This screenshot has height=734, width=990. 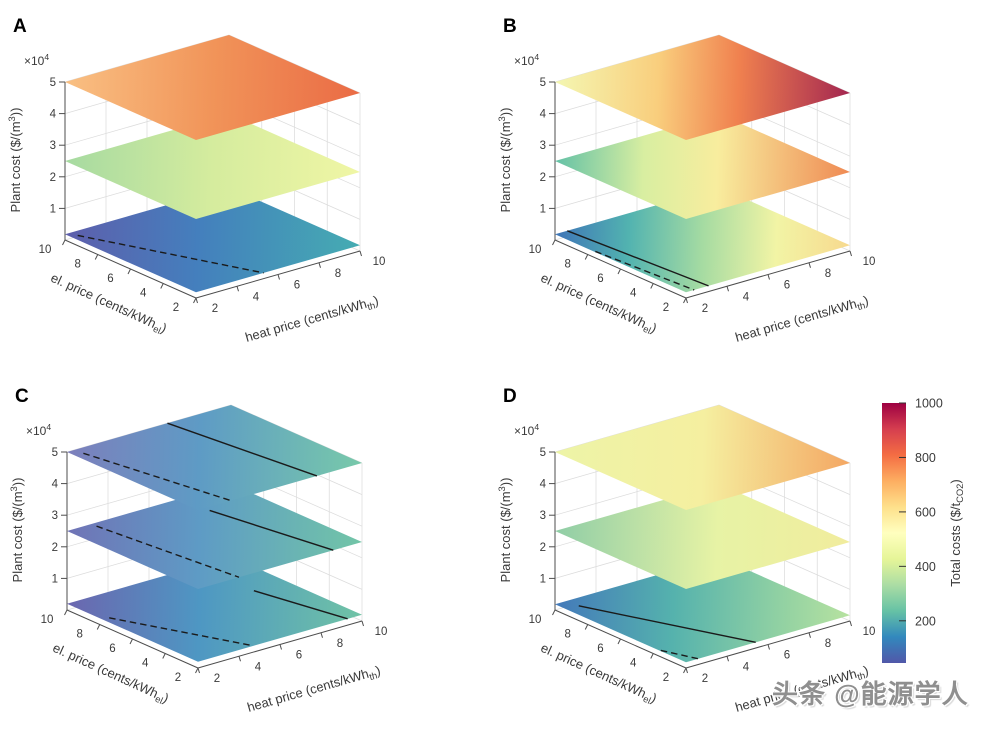 I want to click on panel-B-tick-labels: 1 2 3 4 5 10 8 6 4 2 2 4 6 8 10 ×10⁴, so click(x=694, y=183).